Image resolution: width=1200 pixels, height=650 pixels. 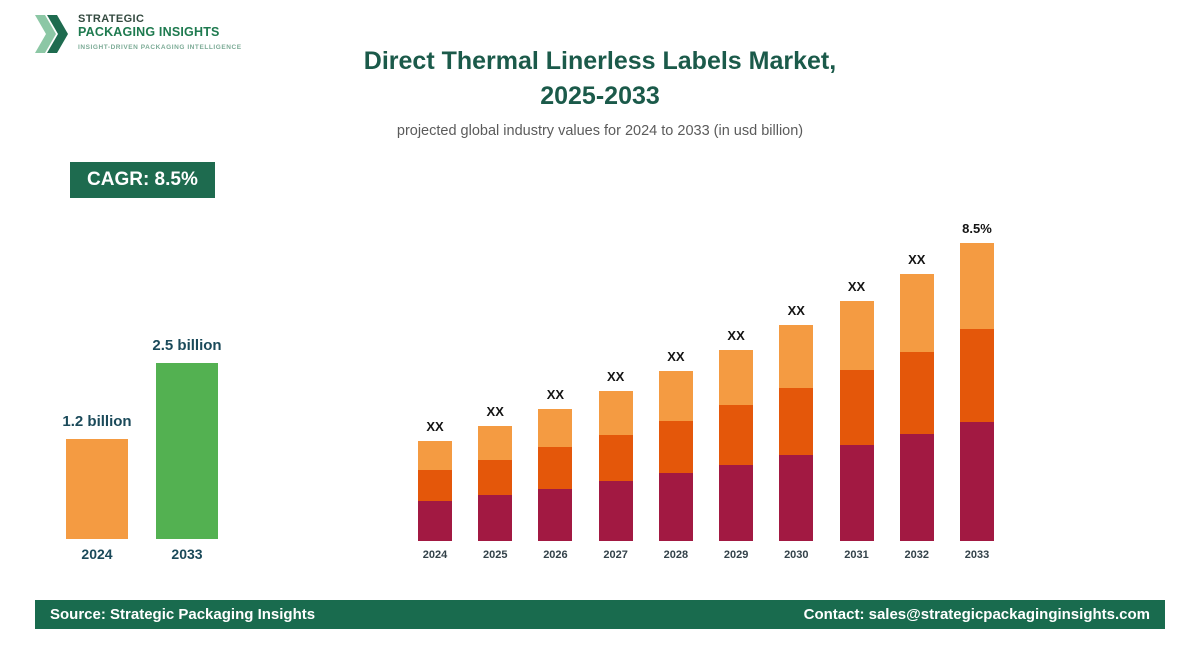 What do you see at coordinates (97, 421) in the screenshot?
I see `bar-value-label: 1.2 billion` at bounding box center [97, 421].